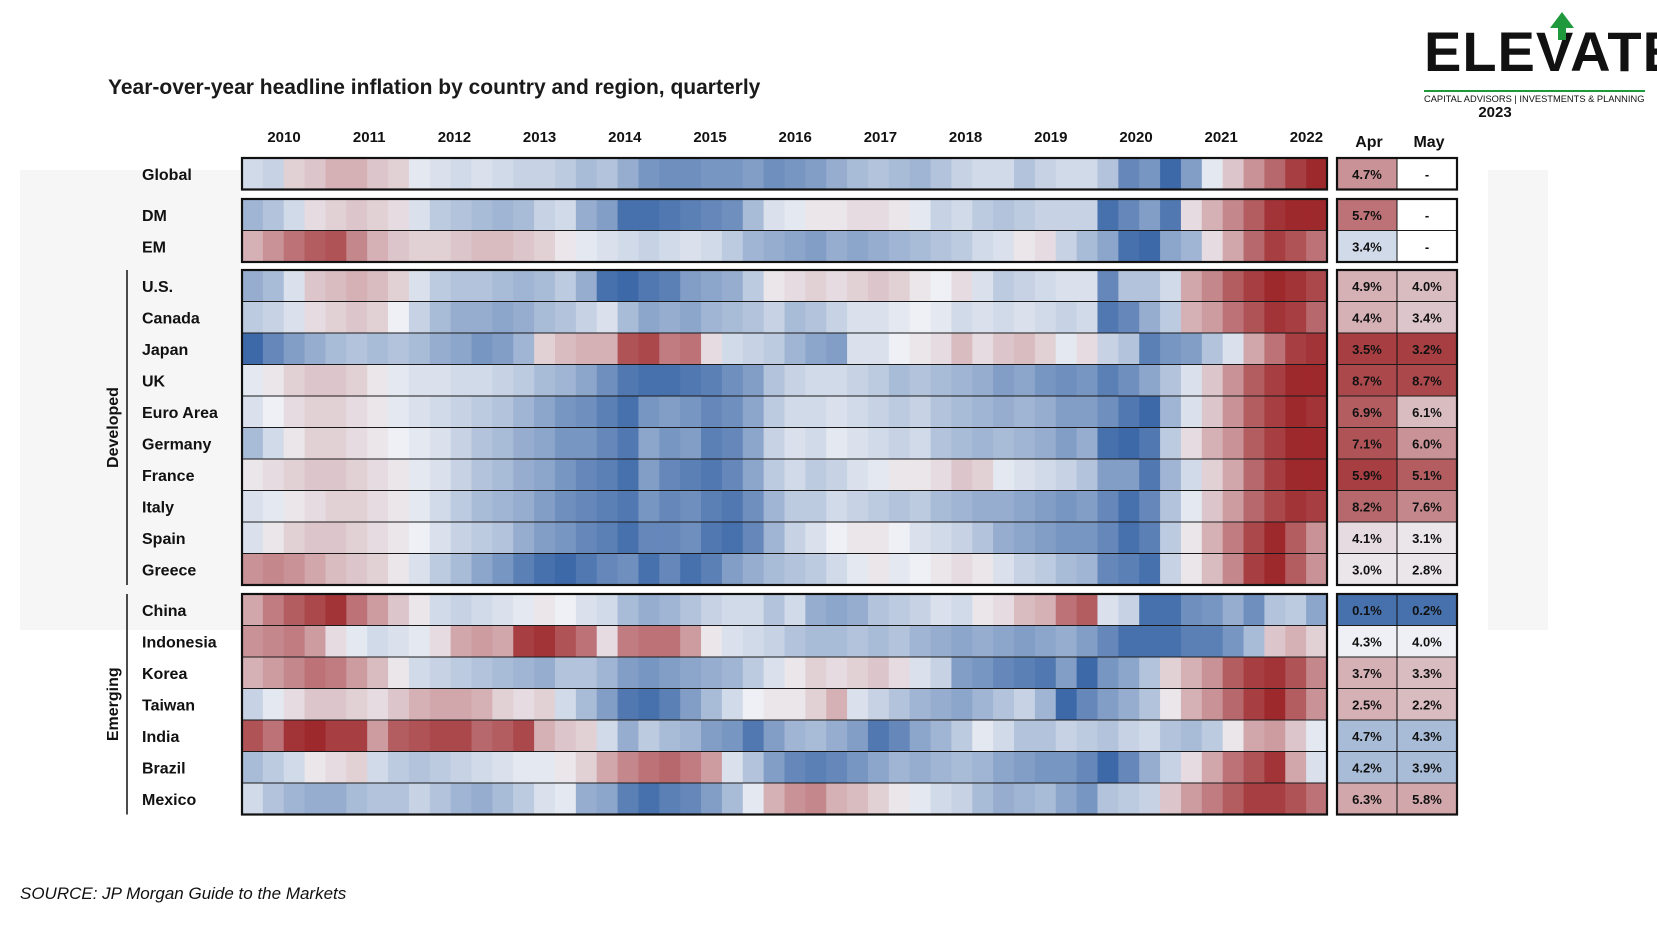  What do you see at coordinates (369, 137) in the screenshot?
I see `year-label-2011: 2011` at bounding box center [369, 137].